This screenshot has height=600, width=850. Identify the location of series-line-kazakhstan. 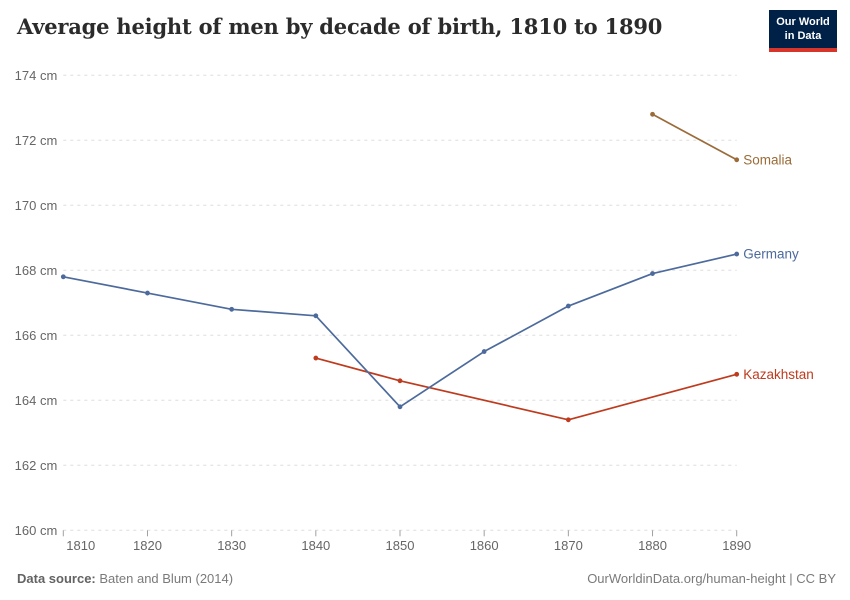
(526, 389).